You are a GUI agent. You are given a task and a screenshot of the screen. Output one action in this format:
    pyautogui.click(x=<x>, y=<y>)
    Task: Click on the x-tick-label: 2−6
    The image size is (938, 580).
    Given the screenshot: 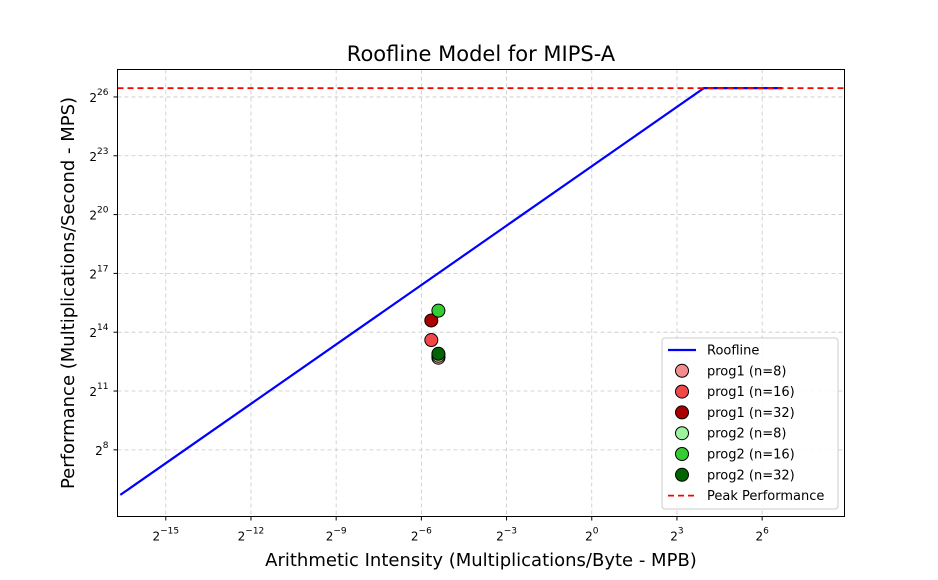 What is the action you would take?
    pyautogui.click(x=421, y=535)
    